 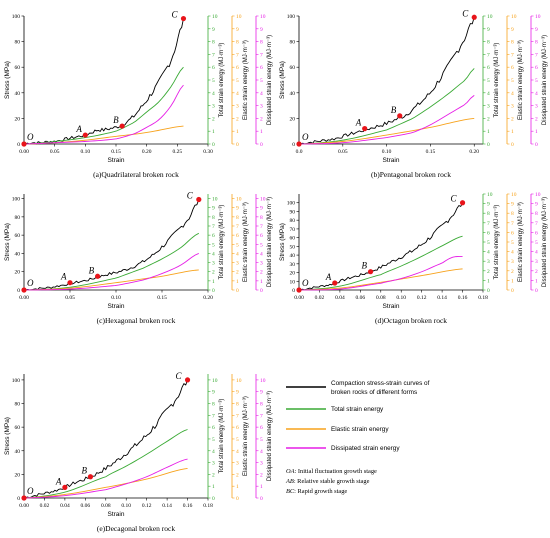 What do you see at coordinates (357, 409) in the screenshot?
I see `legend-label-total: Total strain energy` at bounding box center [357, 409].